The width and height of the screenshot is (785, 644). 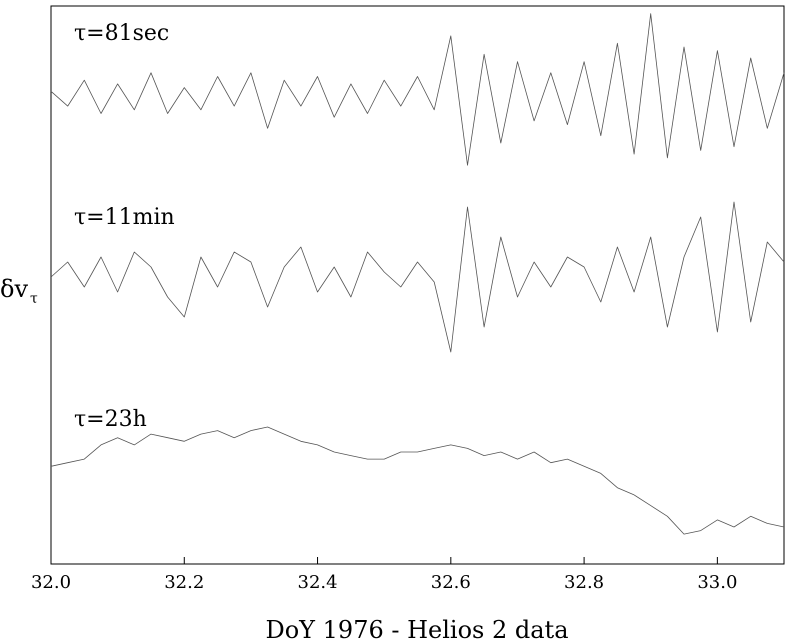 What do you see at coordinates (124, 217) in the screenshot?
I see `panel-label-11min: τ=11min` at bounding box center [124, 217].